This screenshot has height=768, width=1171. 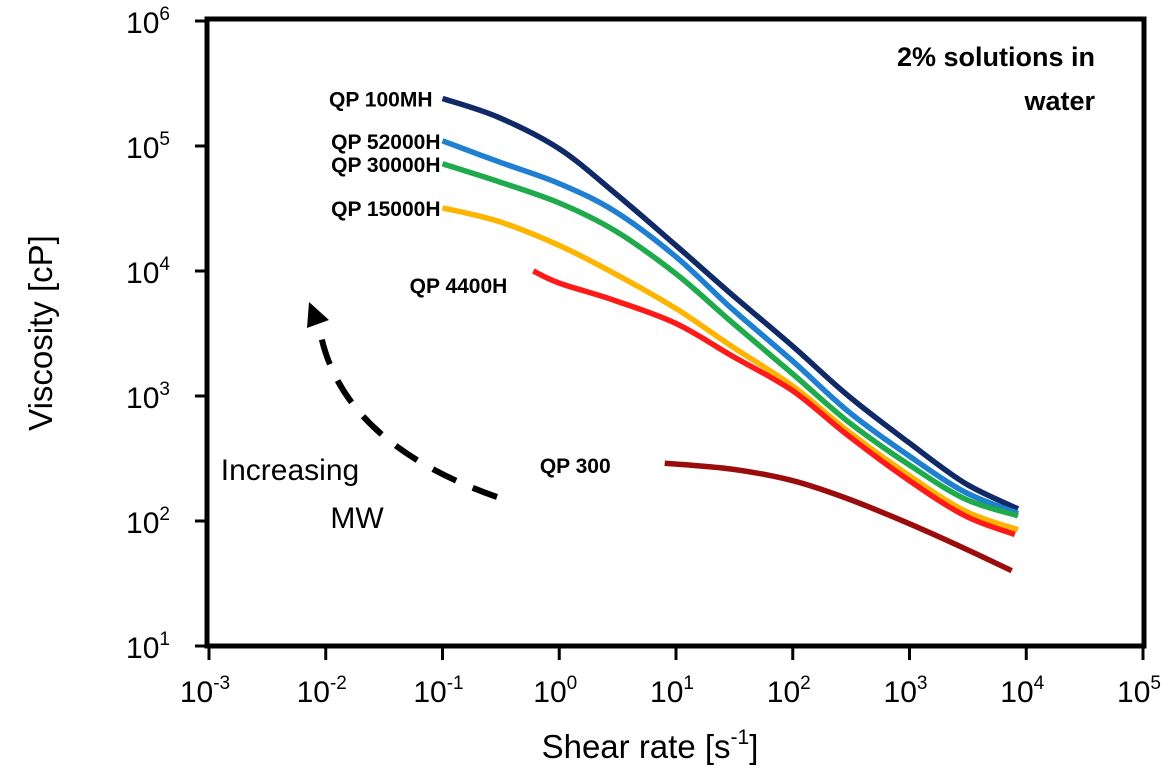 What do you see at coordinates (996, 57) in the screenshot?
I see `annotation-line-1: 2% solutions in` at bounding box center [996, 57].